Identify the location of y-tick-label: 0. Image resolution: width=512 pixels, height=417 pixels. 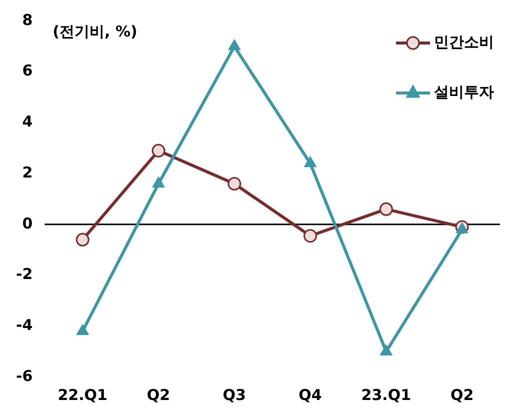
(27, 223).